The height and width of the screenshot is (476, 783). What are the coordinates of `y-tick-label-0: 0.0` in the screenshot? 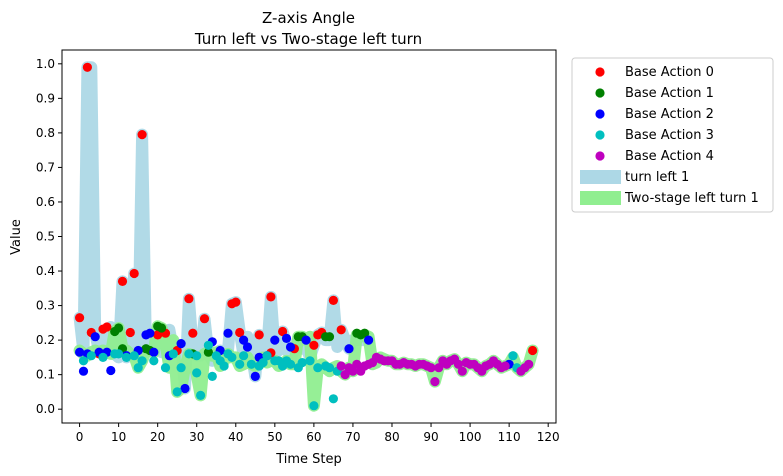 It's located at (45, 409).